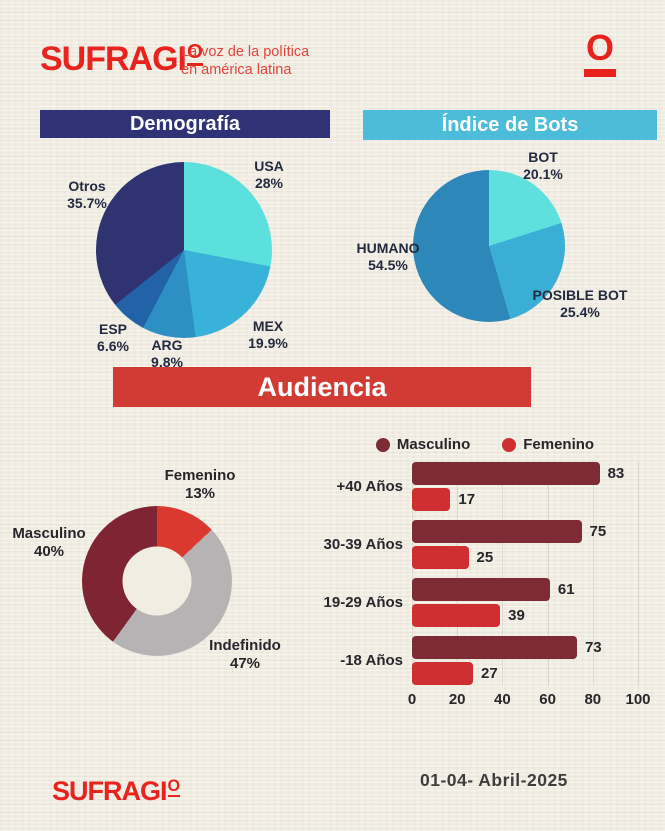 The height and width of the screenshot is (831, 665). I want to click on pie-label-usa: USA 28%, so click(269, 175).